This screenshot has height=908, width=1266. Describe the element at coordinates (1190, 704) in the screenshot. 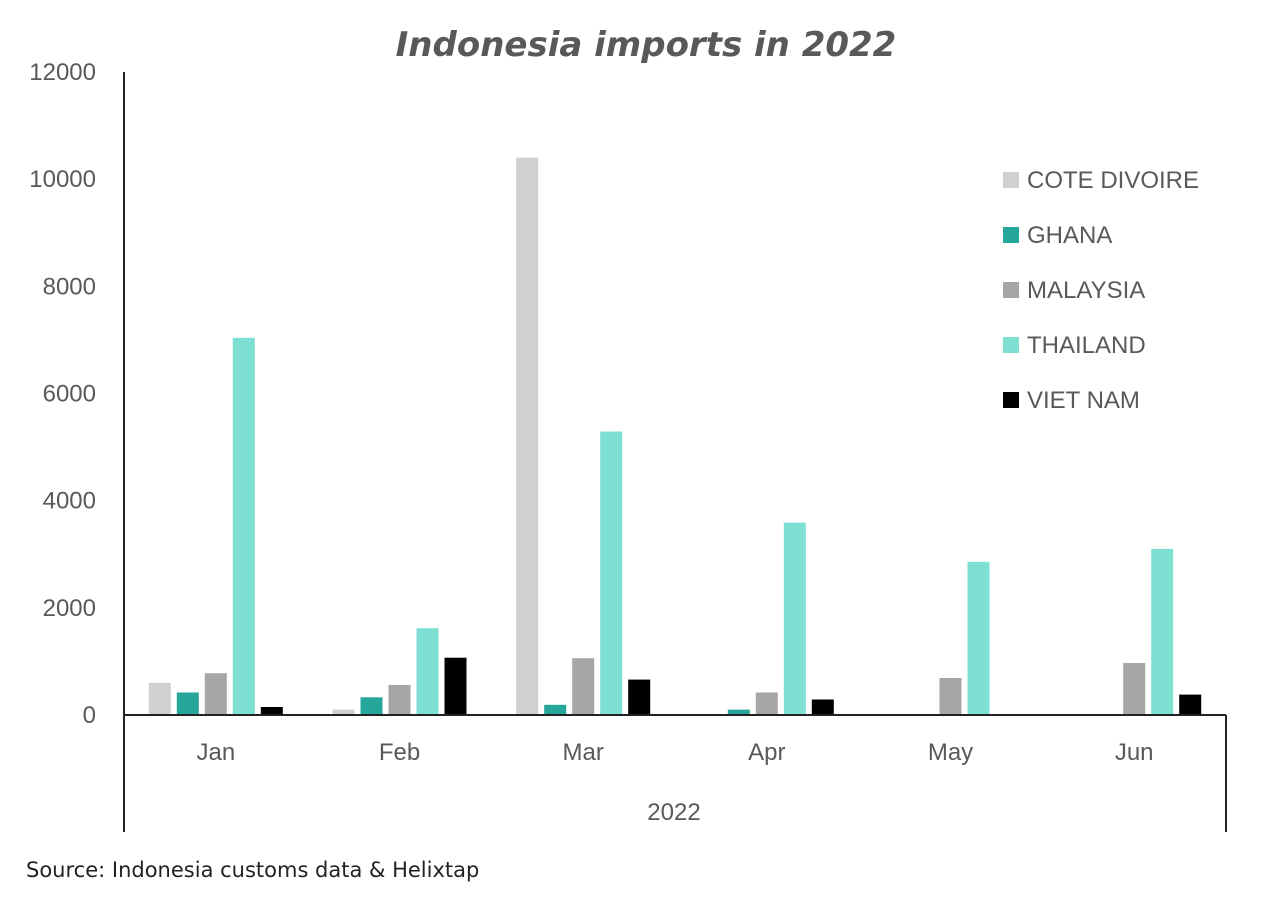

I see `bar-viet-nam-jun` at that location.